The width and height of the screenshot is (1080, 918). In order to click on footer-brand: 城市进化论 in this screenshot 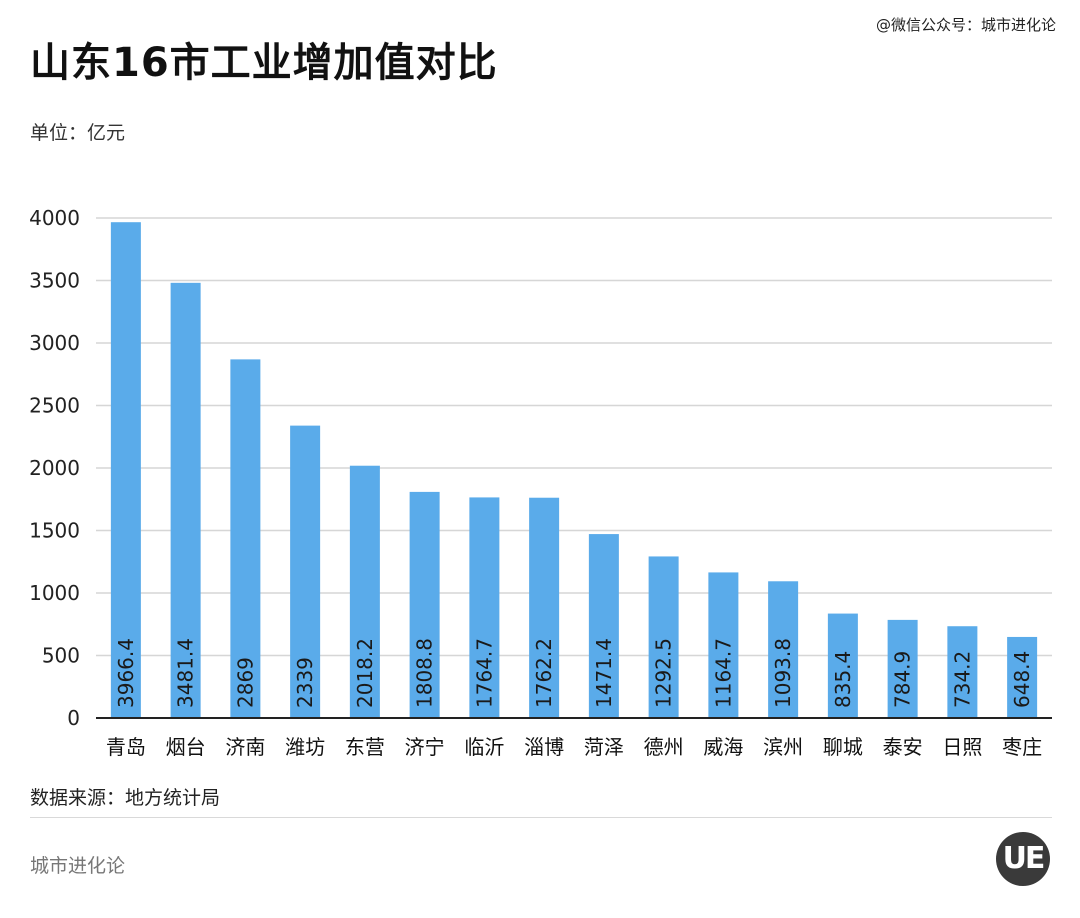, I will do `click(78, 866)`.